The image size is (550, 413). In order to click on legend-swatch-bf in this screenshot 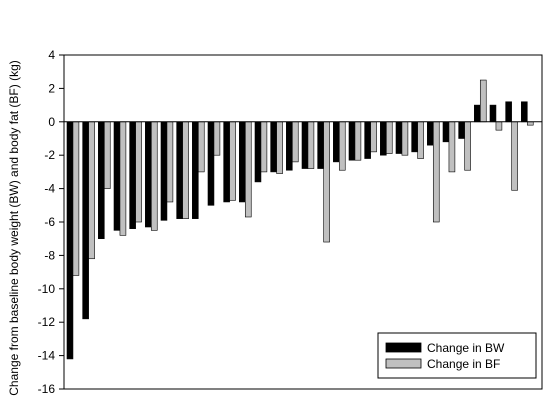, I will do `click(403, 363)`.